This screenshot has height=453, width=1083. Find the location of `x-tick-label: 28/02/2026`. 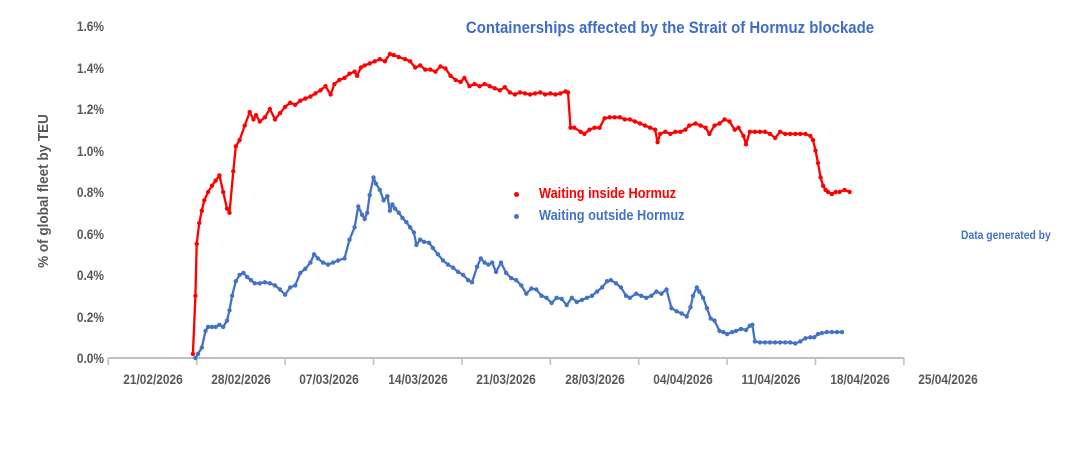

x-tick-label: 28/02/2026 is located at coordinates (241, 379).